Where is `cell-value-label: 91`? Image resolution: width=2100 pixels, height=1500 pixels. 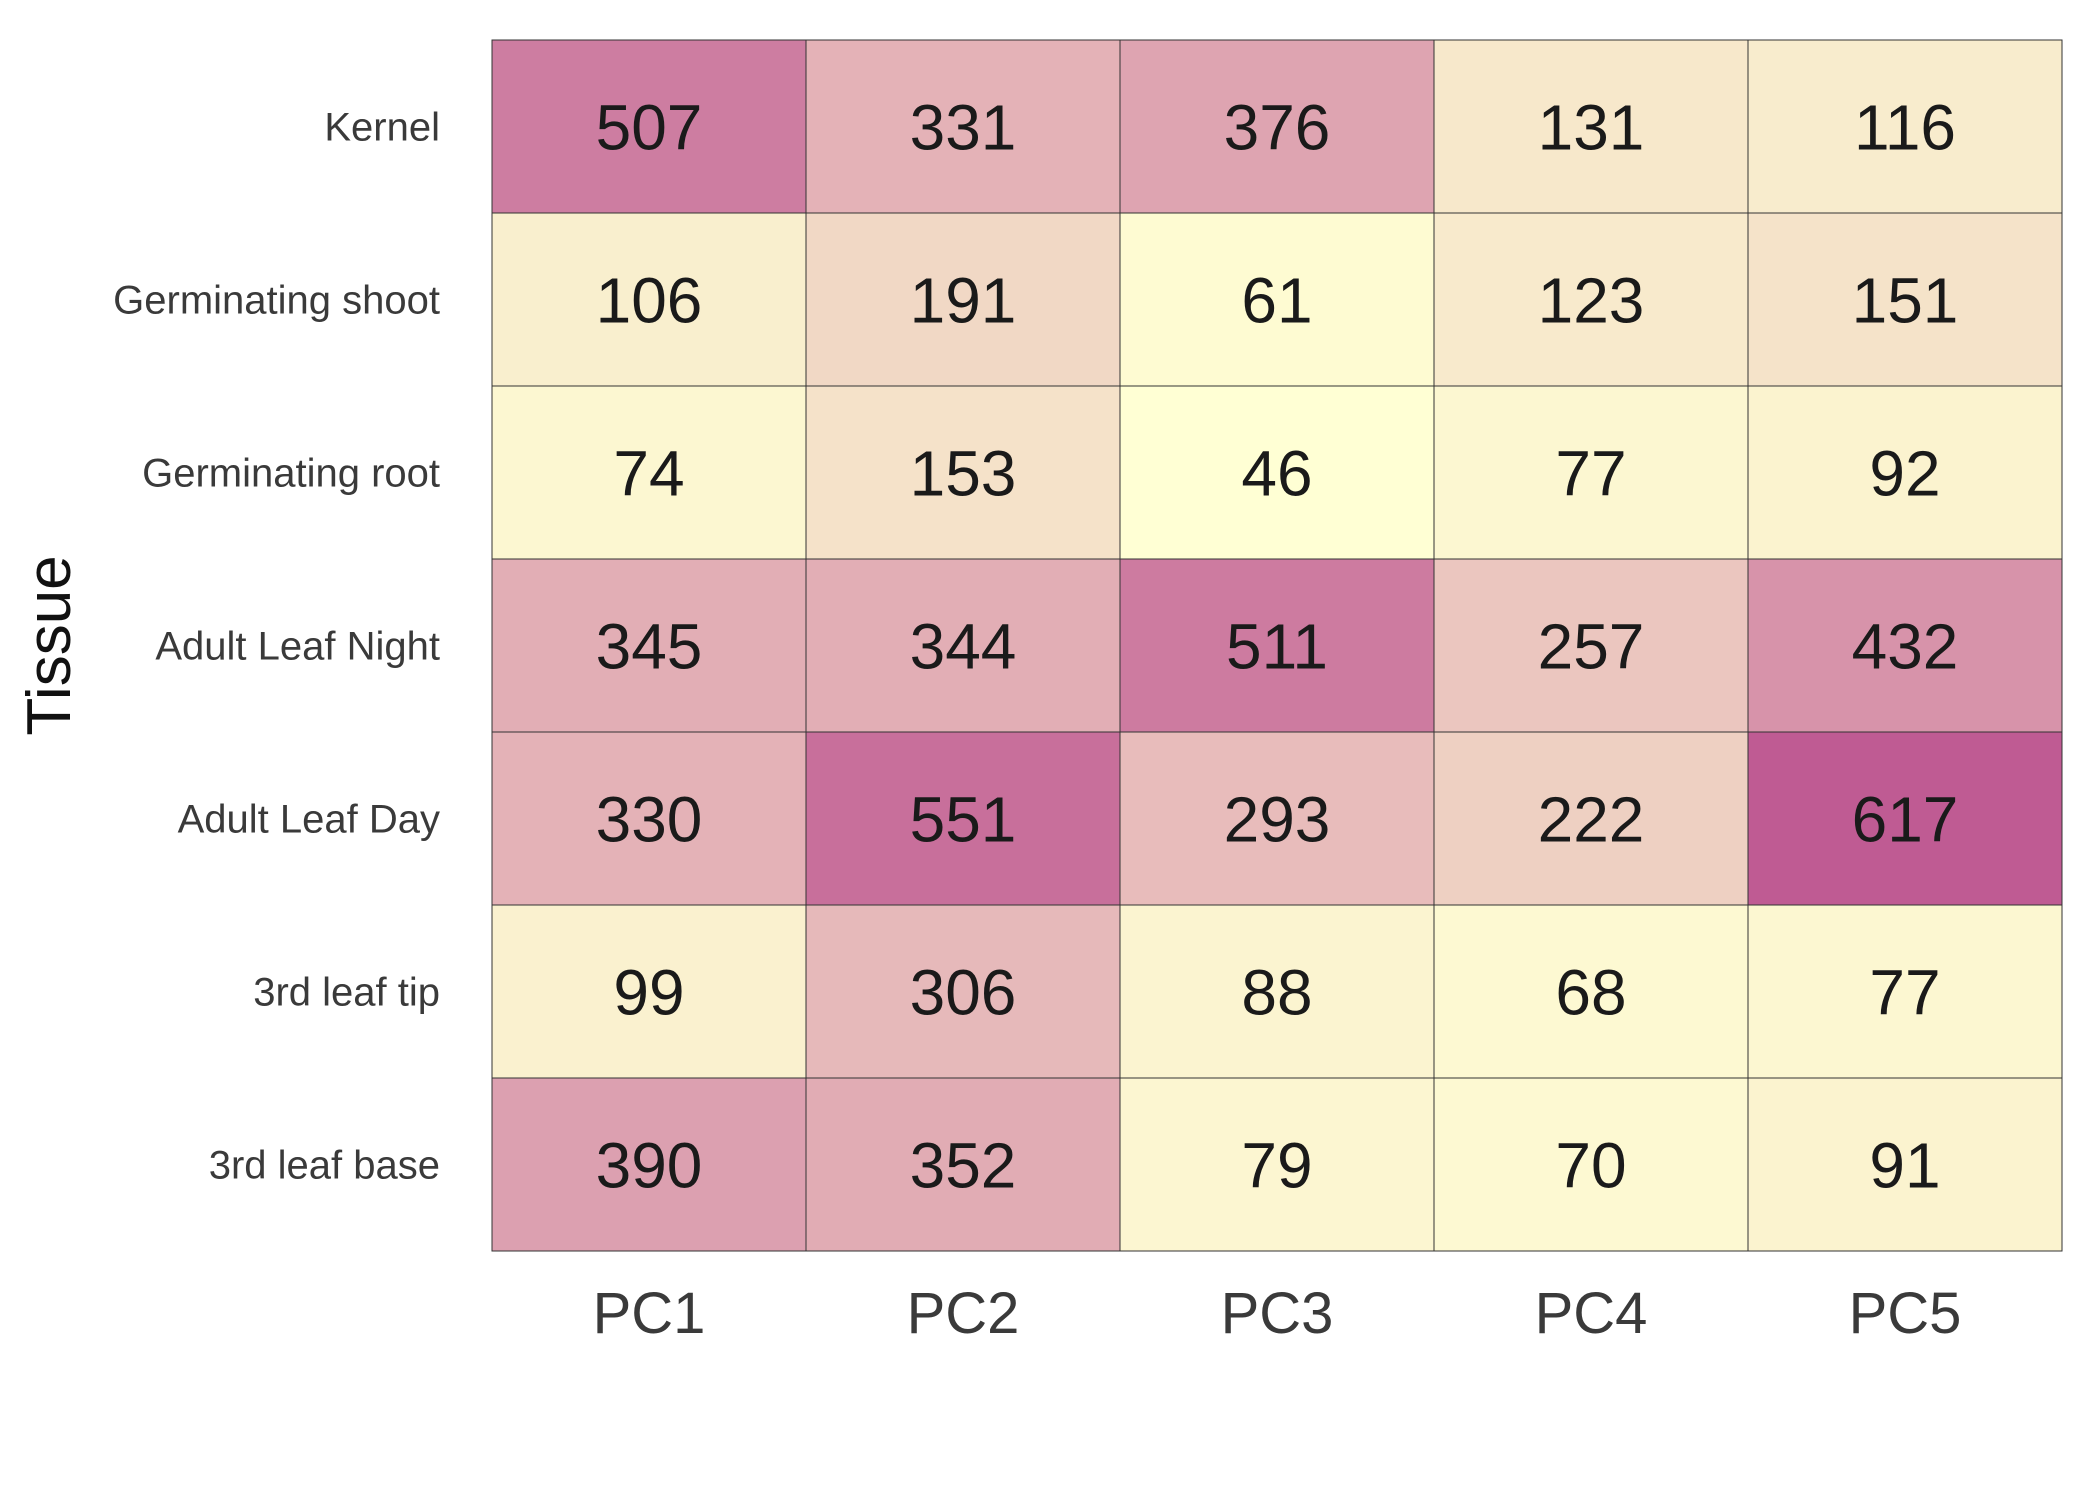 cell-value-label: 91 is located at coordinates (1904, 1166).